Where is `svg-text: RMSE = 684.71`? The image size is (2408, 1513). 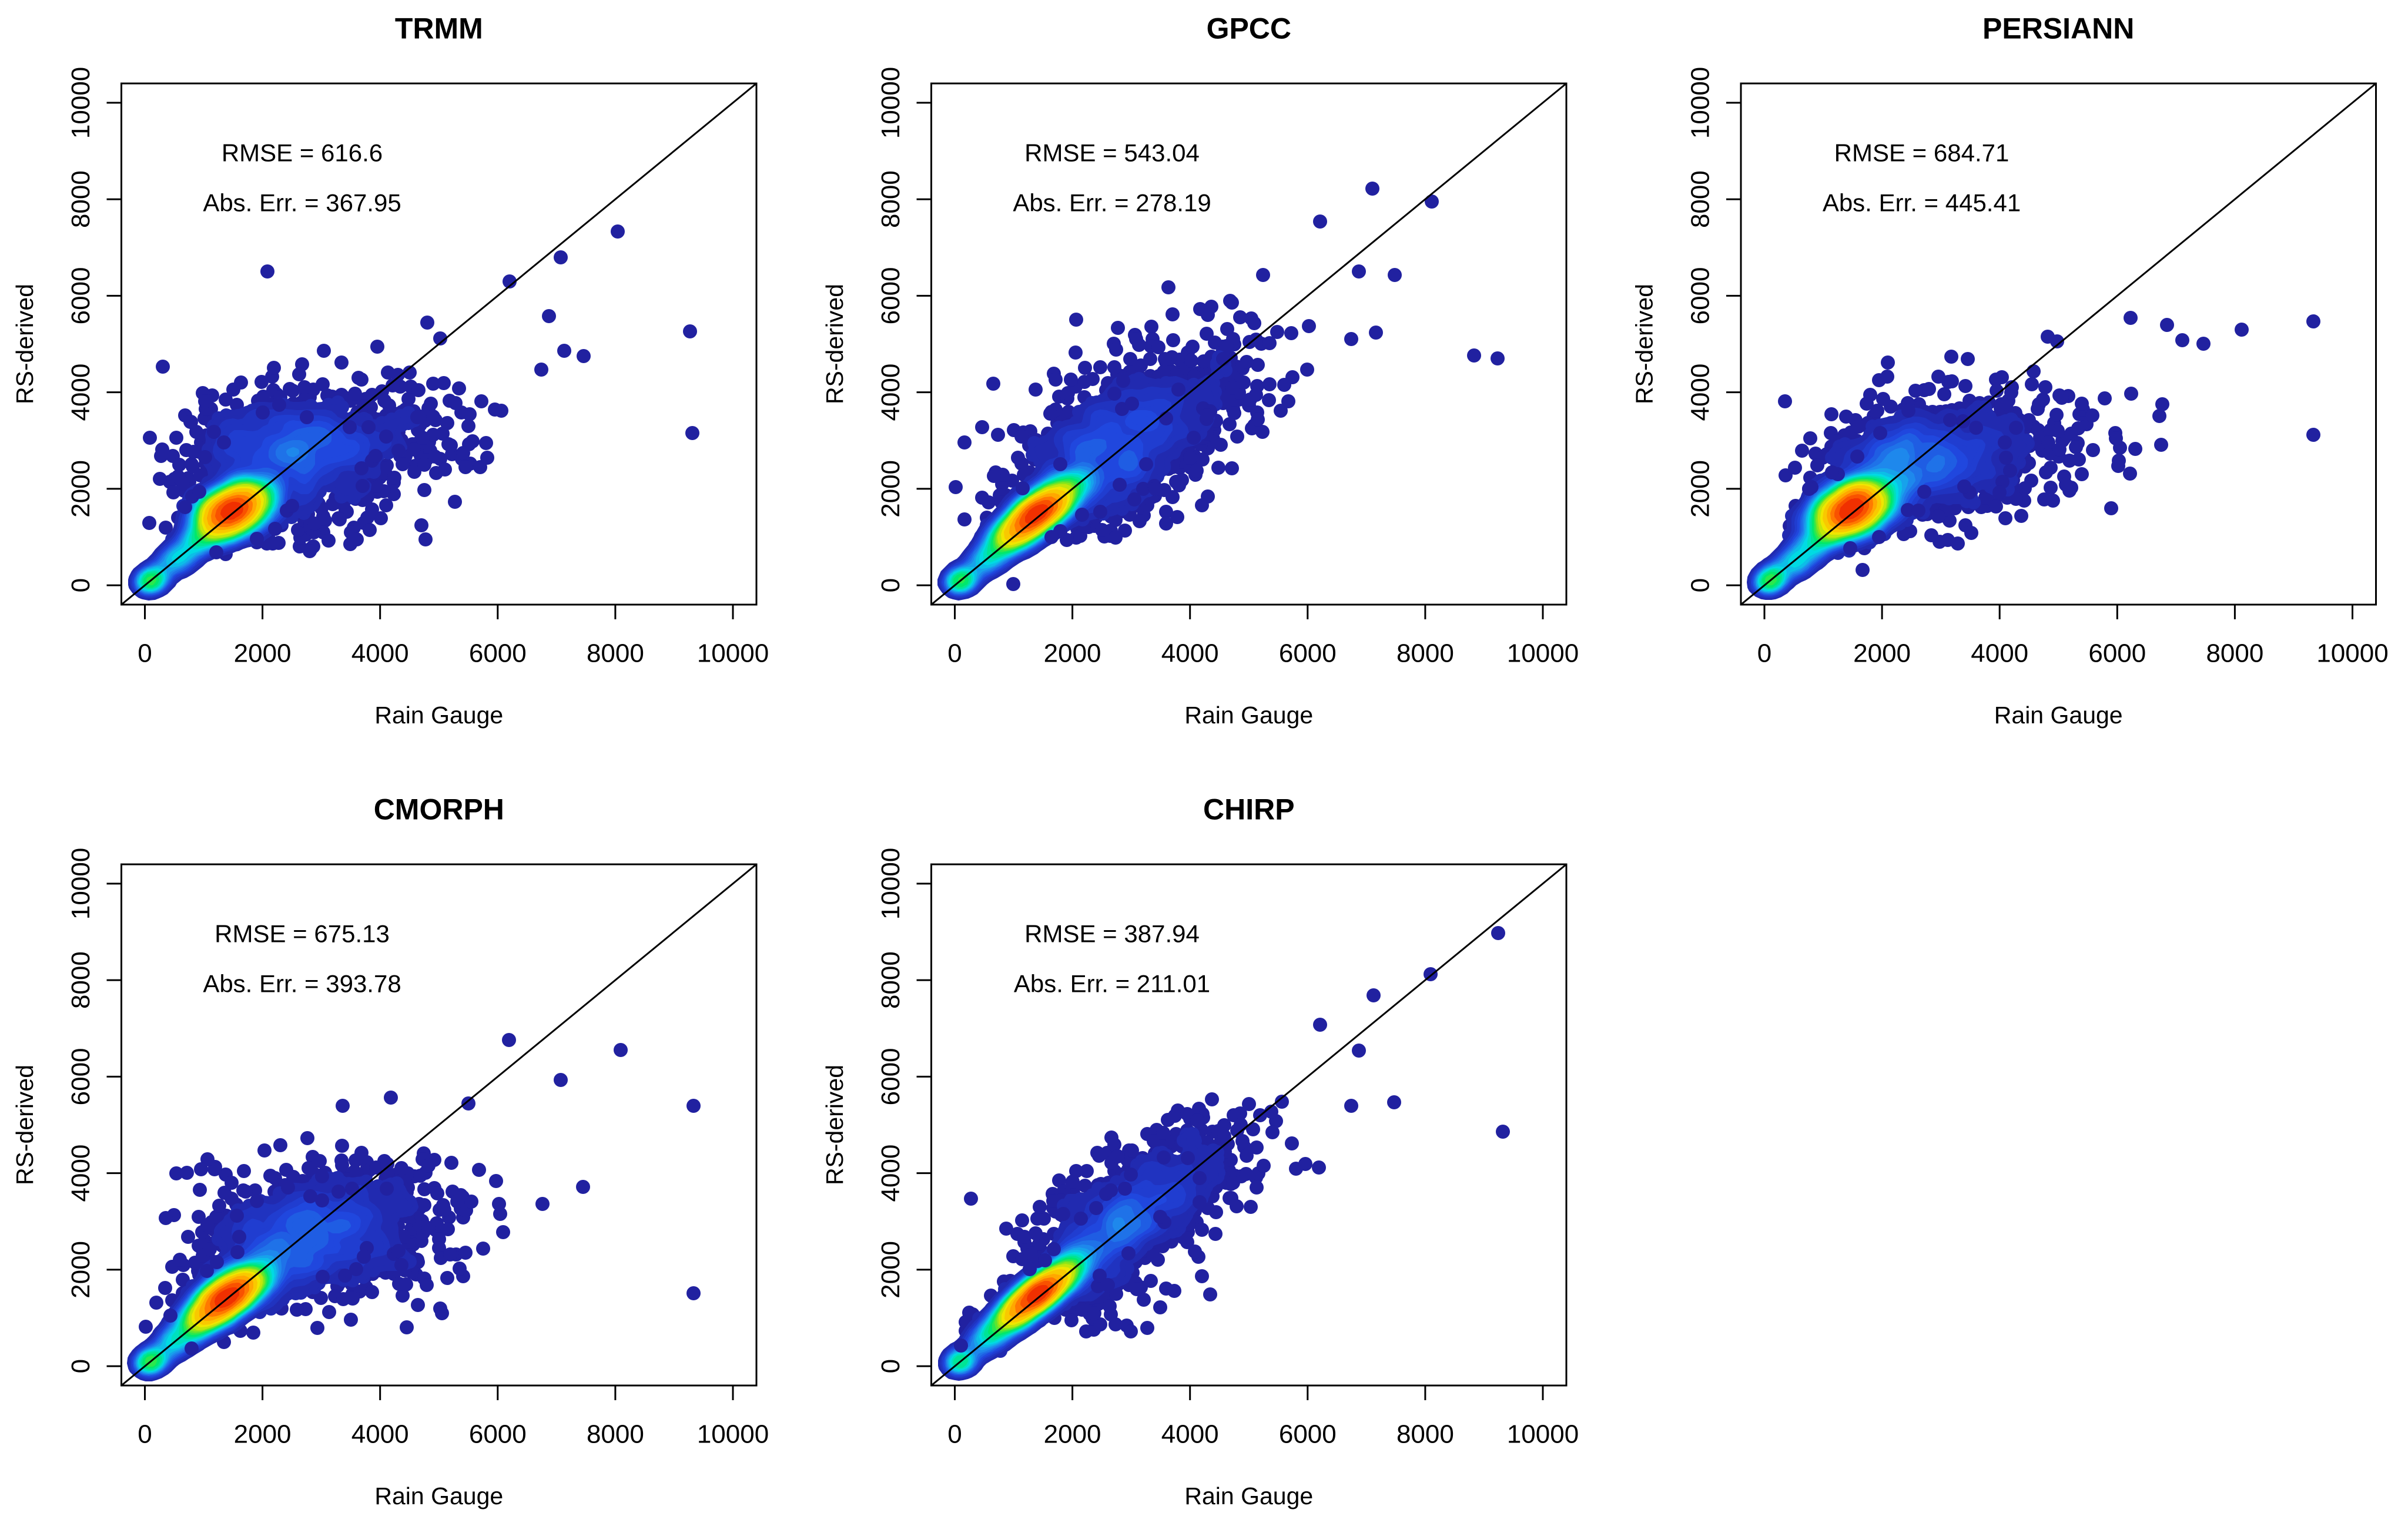 svg-text: RMSE = 684.71 is located at coordinates (1922, 152).